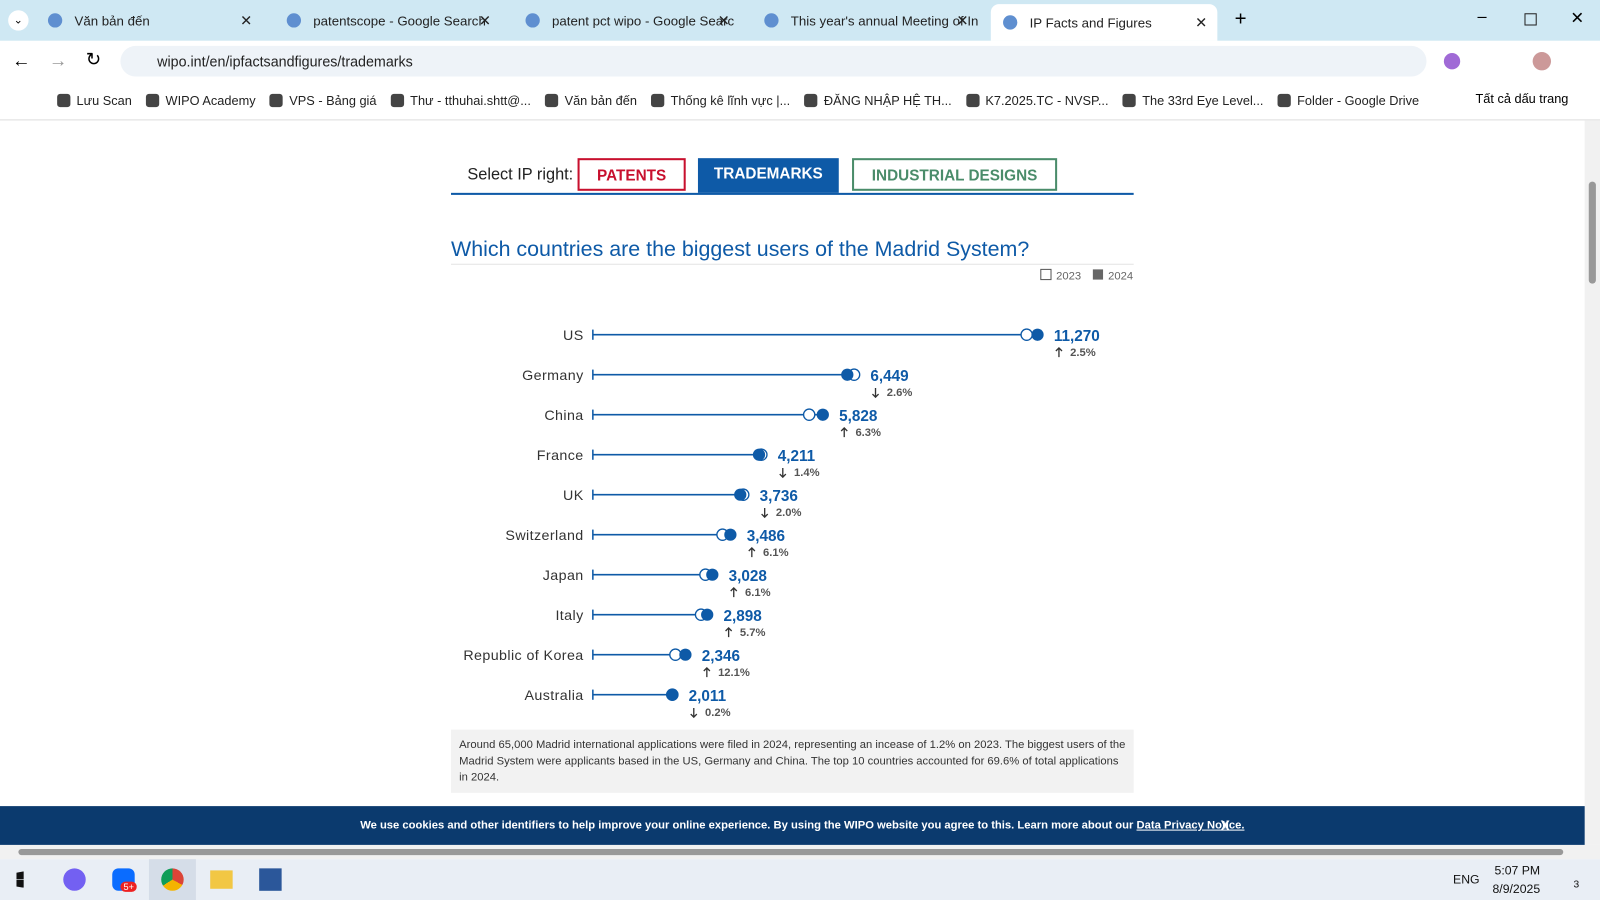 Image resolution: width=1600 pixels, height=900 pixels. Describe the element at coordinates (93, 59) in the screenshot. I see `reload: ↻` at that location.